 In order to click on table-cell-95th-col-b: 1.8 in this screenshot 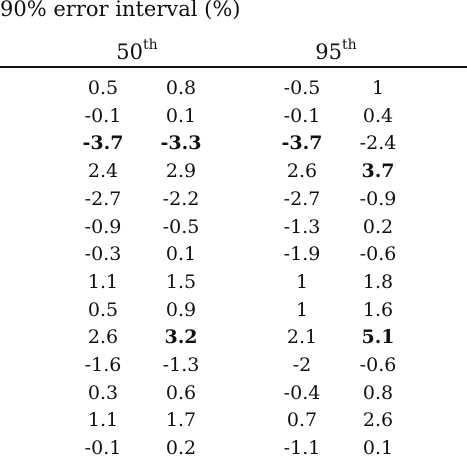, I will do `click(378, 281)`.